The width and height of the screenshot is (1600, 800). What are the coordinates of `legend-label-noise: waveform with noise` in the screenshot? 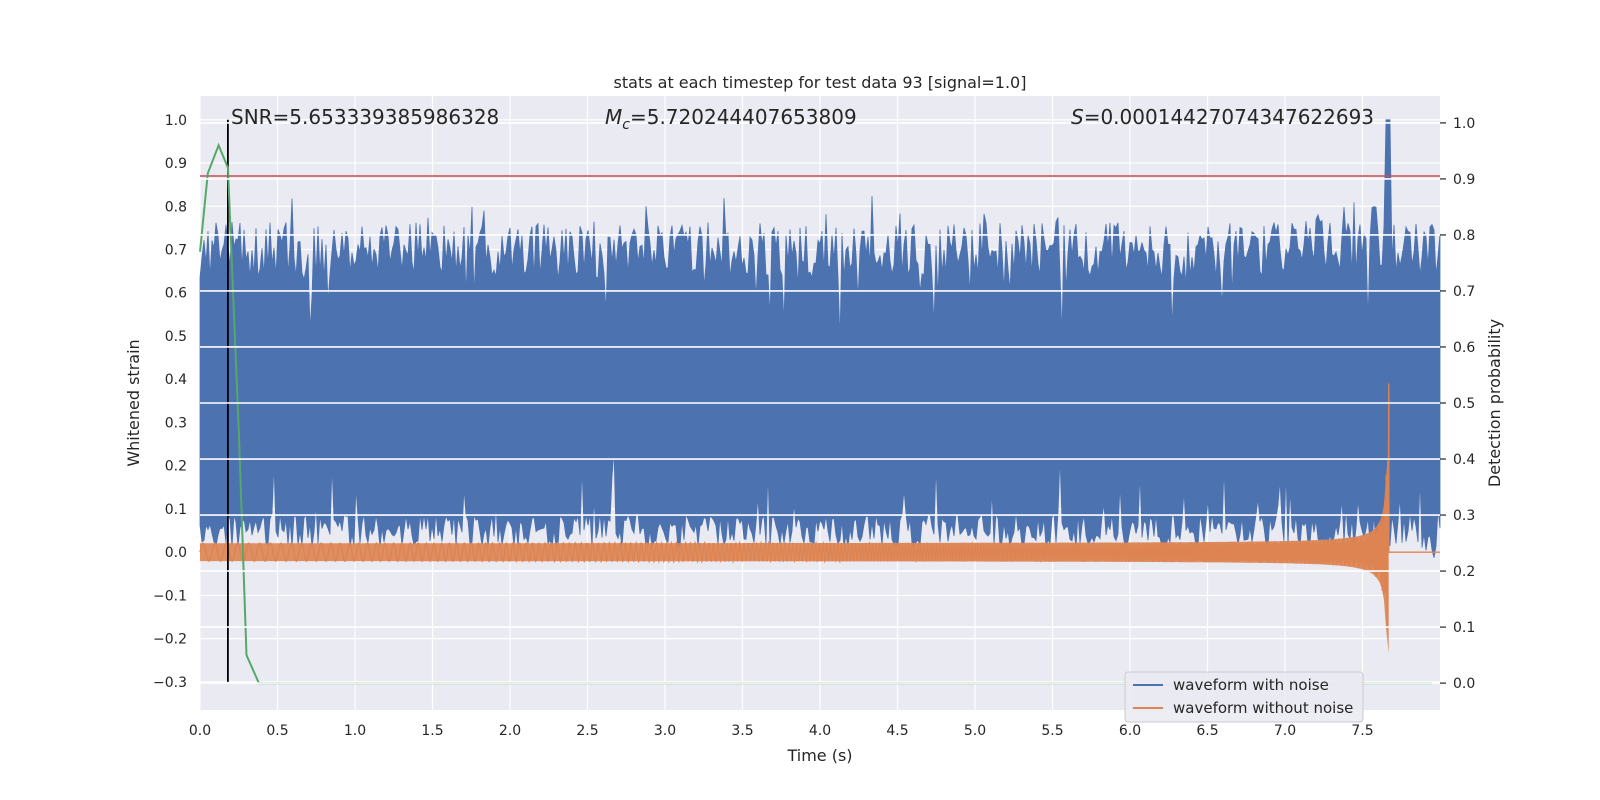 It's located at (1251, 685).